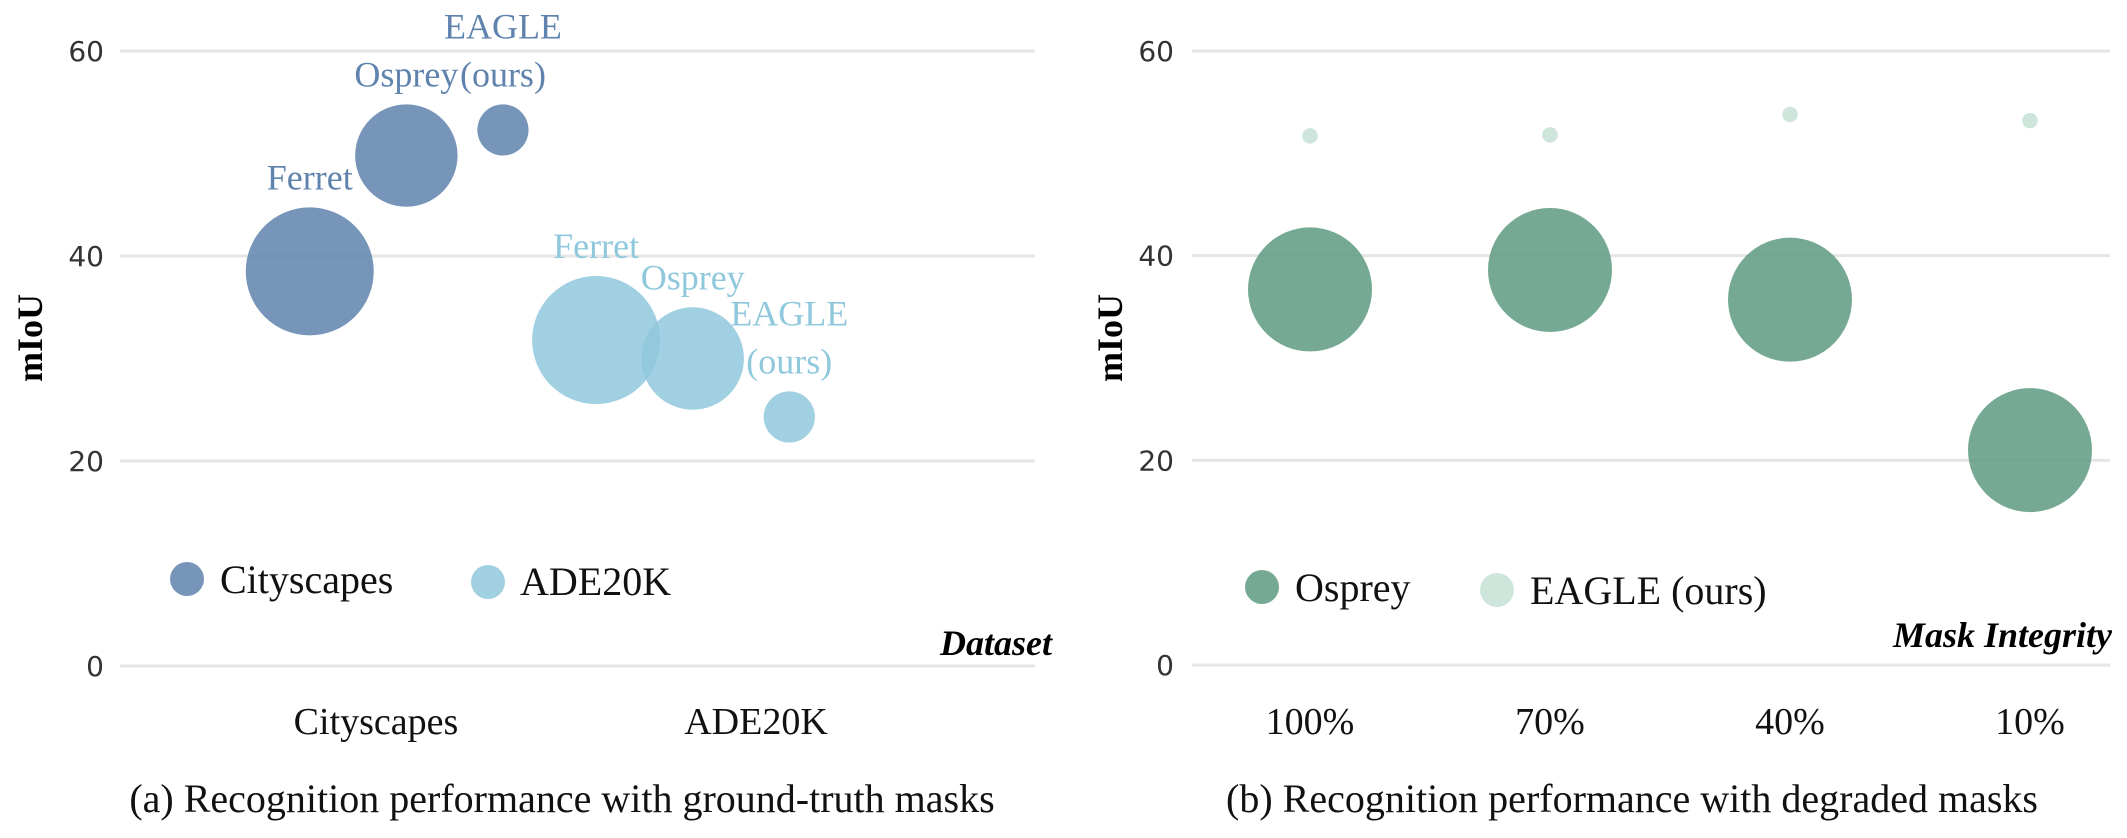 This screenshot has height=838, width=2127. I want to click on legend-marker-cityscapes, so click(187, 579).